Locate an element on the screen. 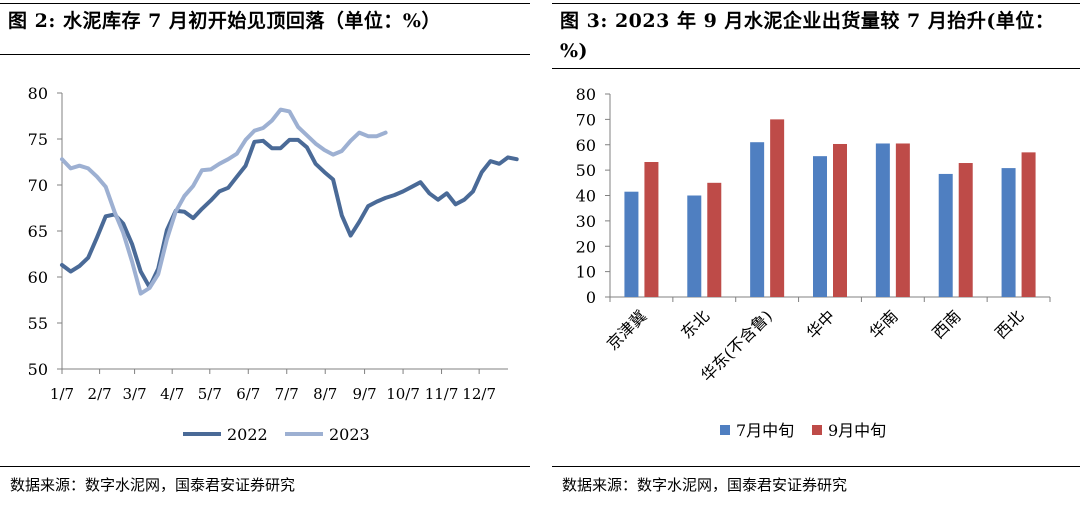 The image size is (1080, 523). y-tick-label: 55 is located at coordinates (38, 323).